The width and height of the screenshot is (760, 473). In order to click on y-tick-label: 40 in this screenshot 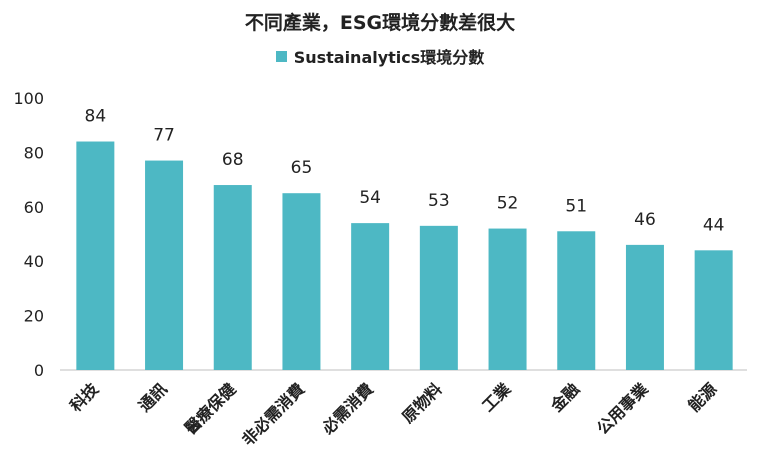, I will do `click(34, 261)`.